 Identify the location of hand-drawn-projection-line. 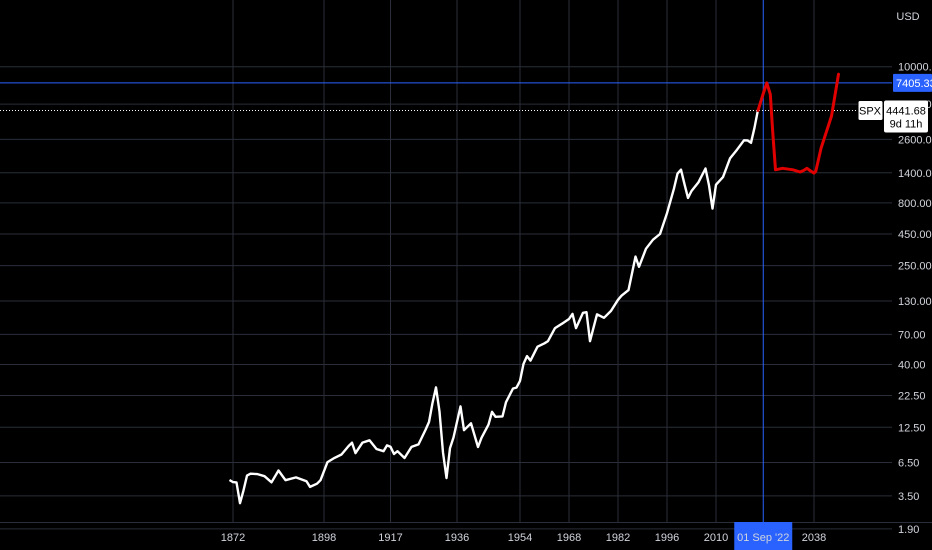
(798, 123).